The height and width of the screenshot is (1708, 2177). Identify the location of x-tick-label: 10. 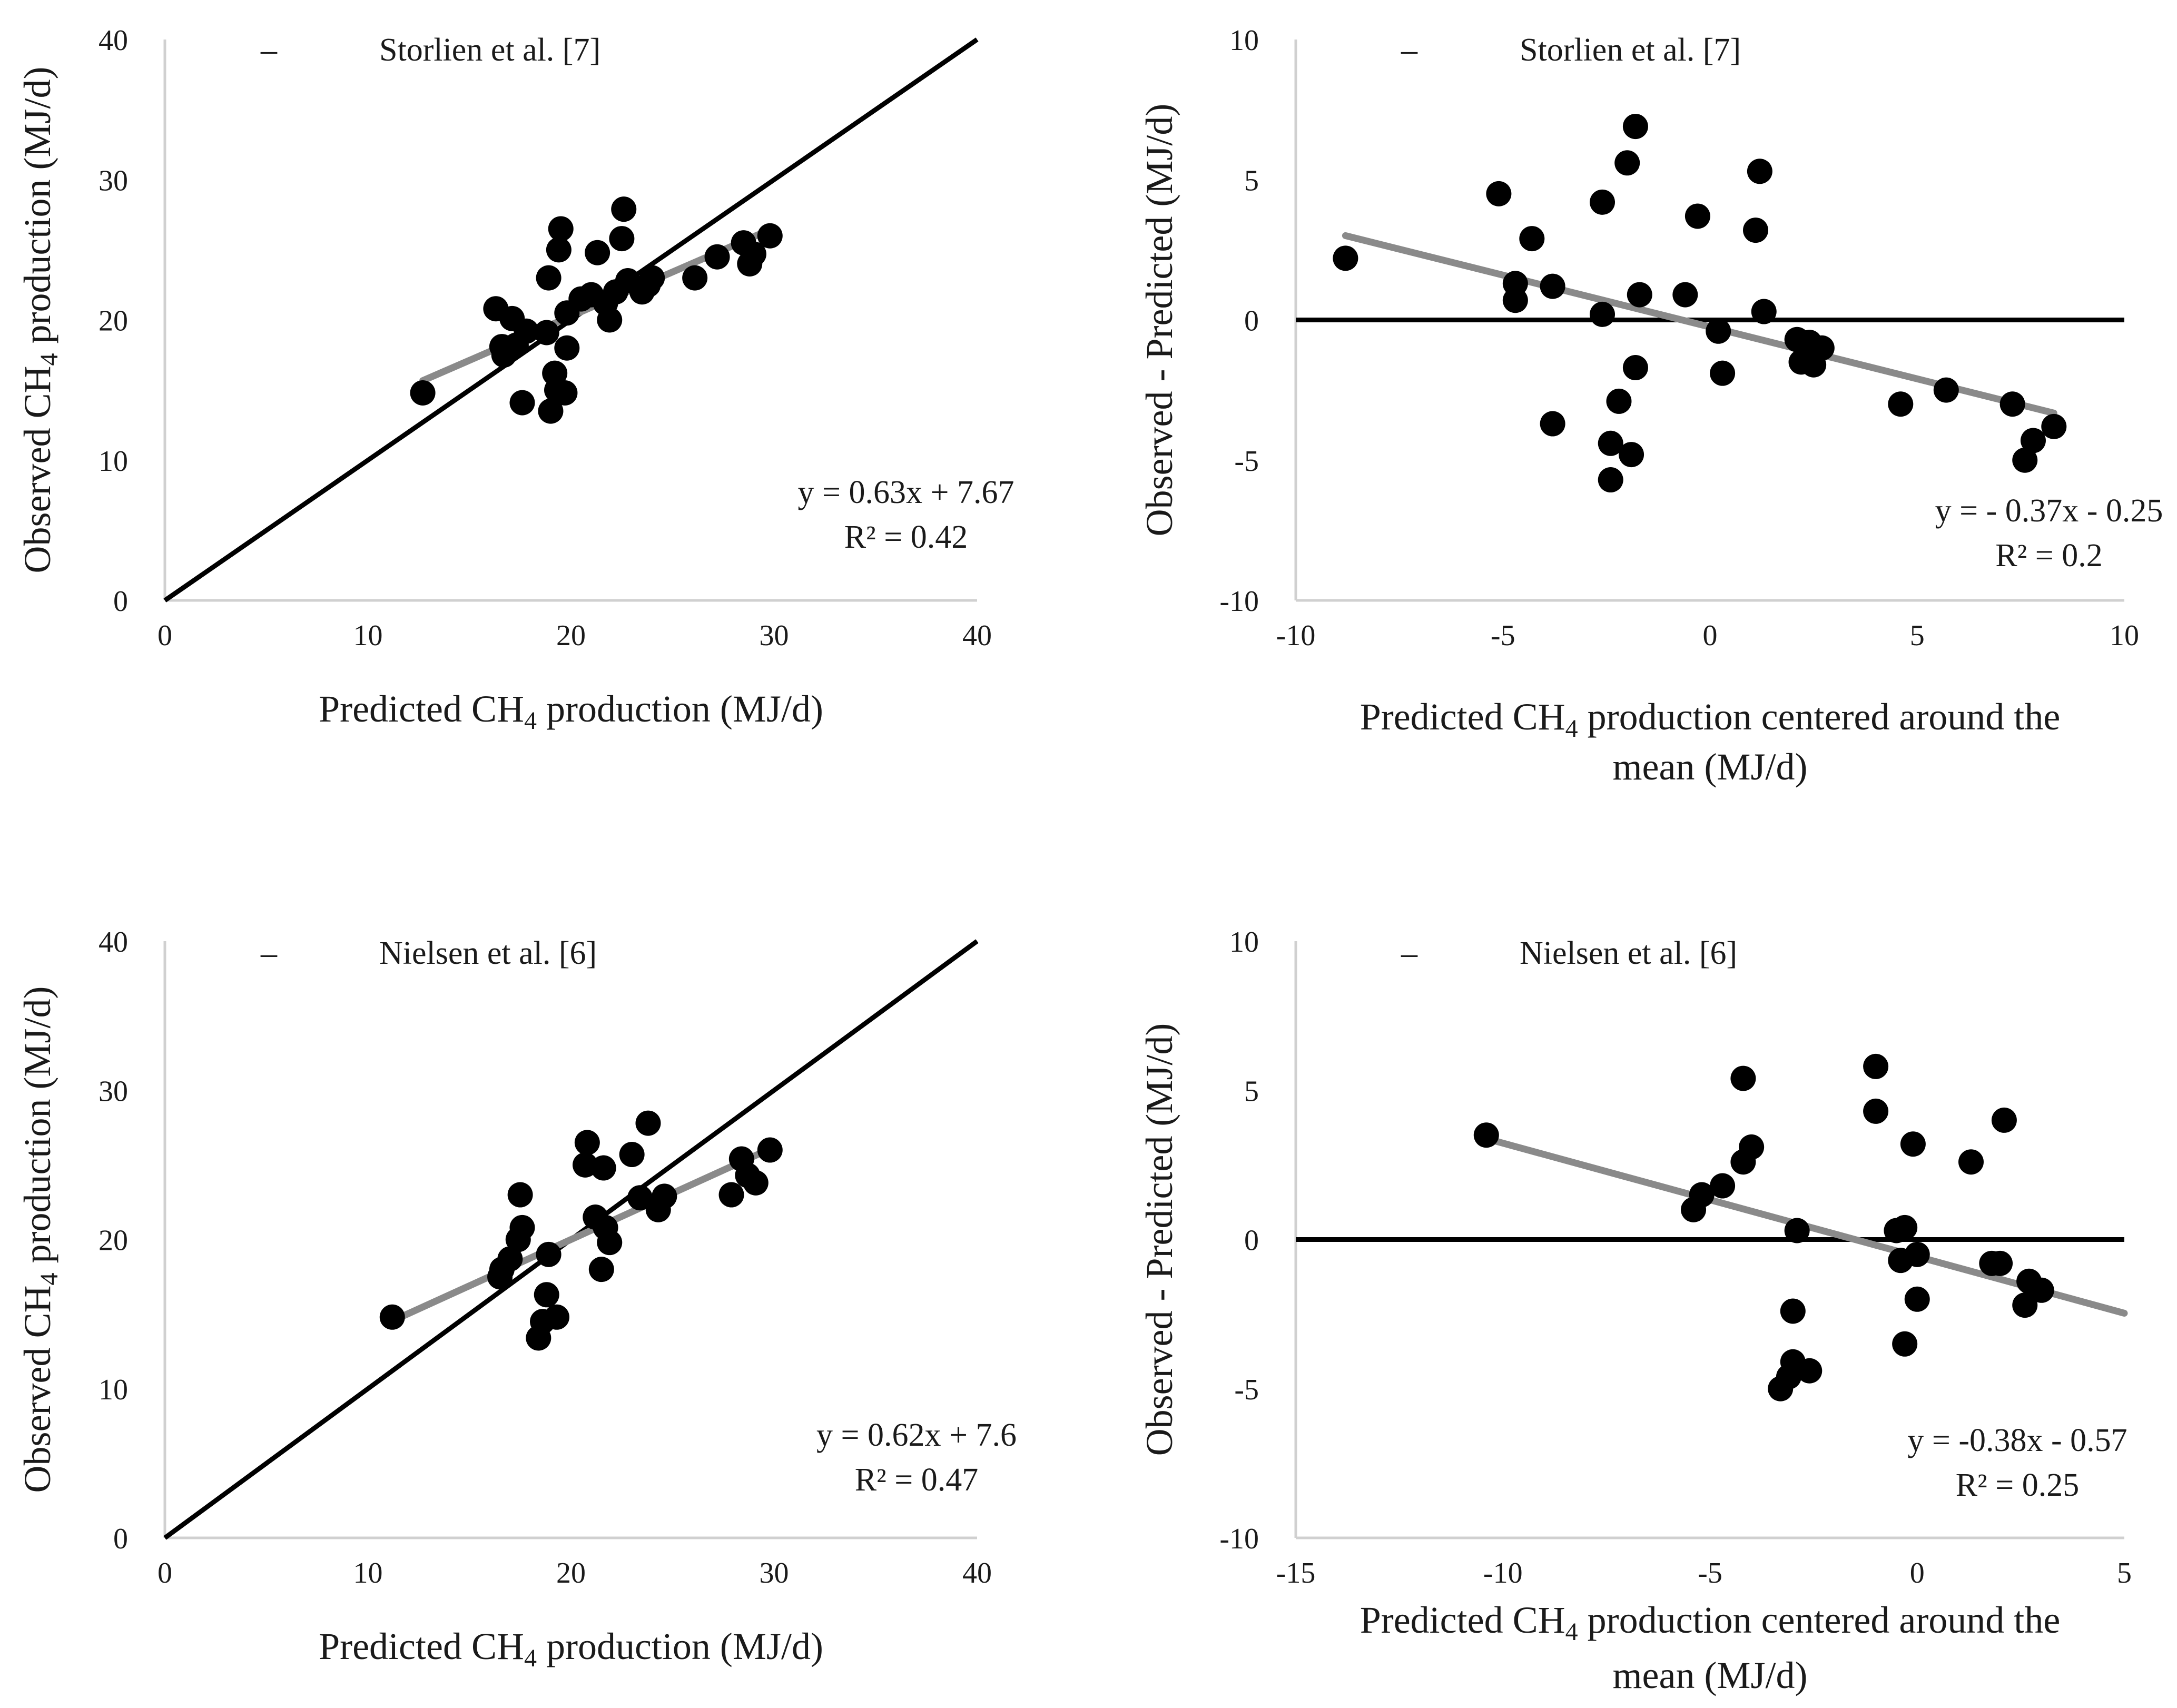
(2124, 636).